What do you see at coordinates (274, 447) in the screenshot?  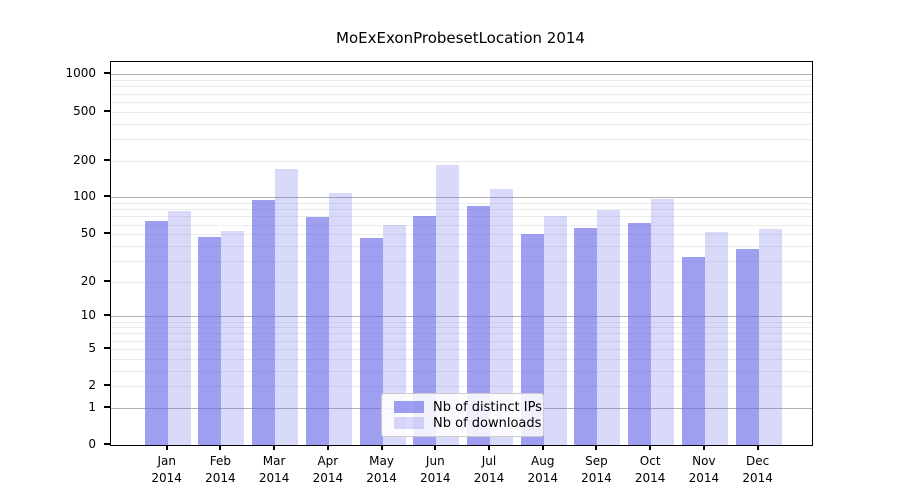 I see `x-tick-mark-mar-2014` at bounding box center [274, 447].